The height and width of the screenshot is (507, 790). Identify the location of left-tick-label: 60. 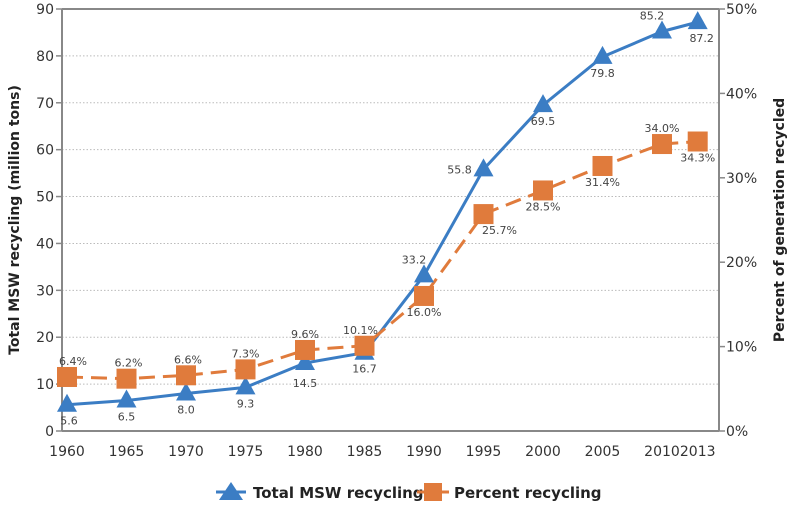
(45, 151).